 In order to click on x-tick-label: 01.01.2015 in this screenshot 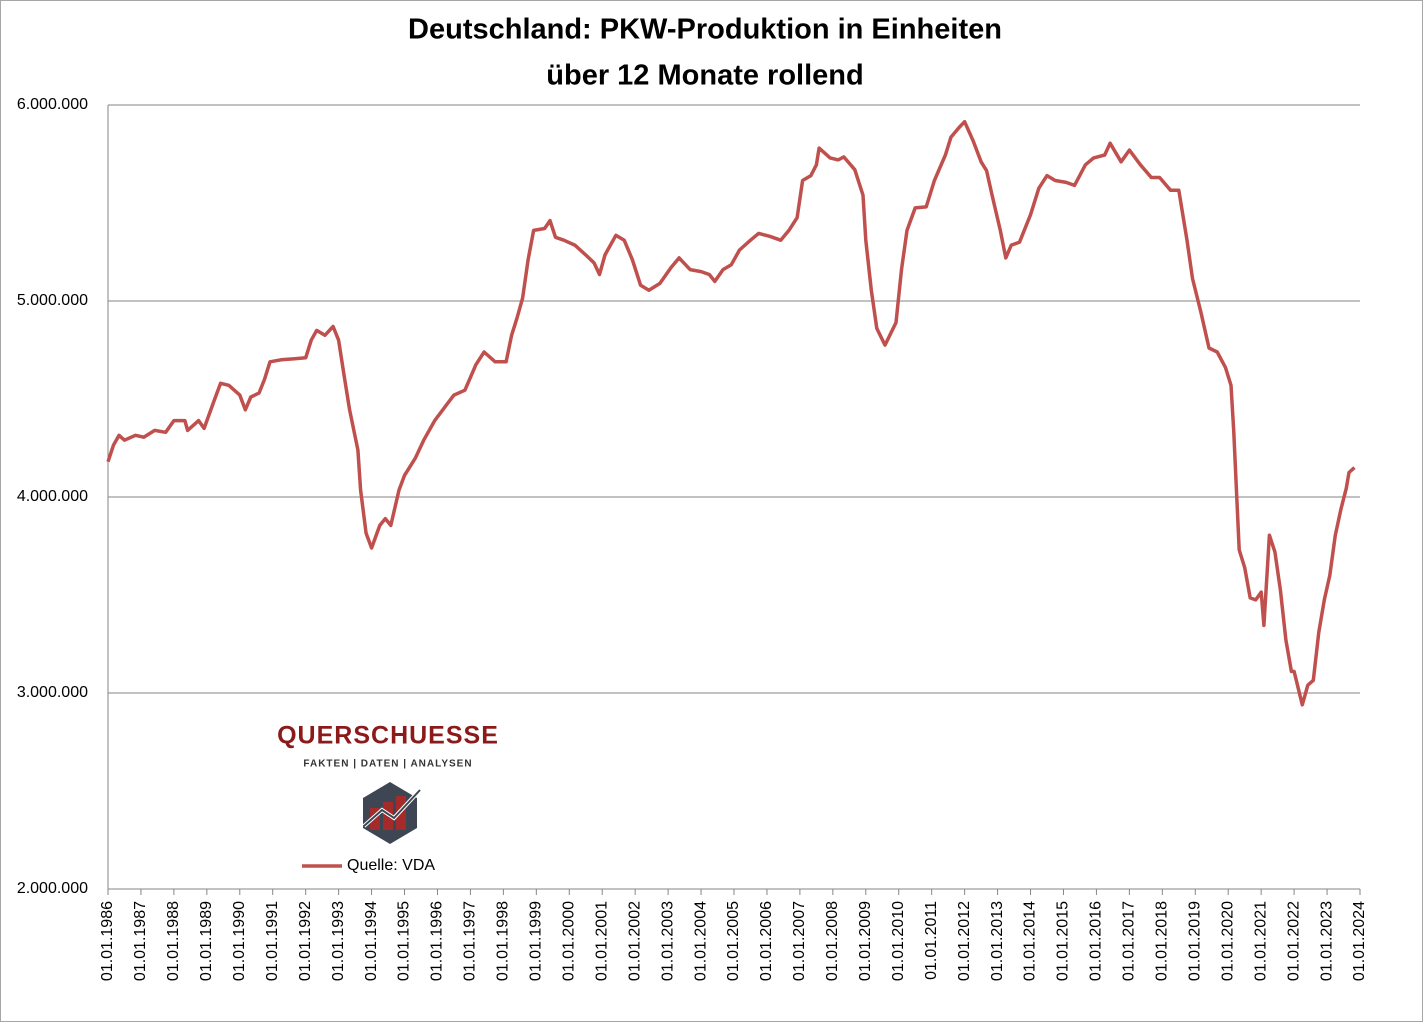, I will do `click(1063, 941)`.